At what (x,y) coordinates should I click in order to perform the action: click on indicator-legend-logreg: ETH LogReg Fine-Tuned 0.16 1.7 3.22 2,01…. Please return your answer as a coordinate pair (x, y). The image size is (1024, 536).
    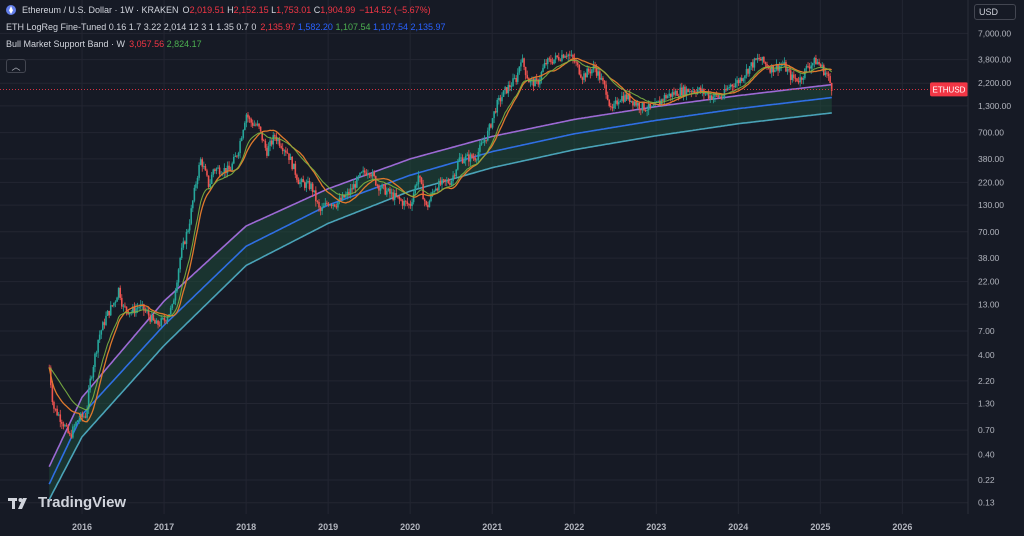
    Looking at the image, I should click on (226, 27).